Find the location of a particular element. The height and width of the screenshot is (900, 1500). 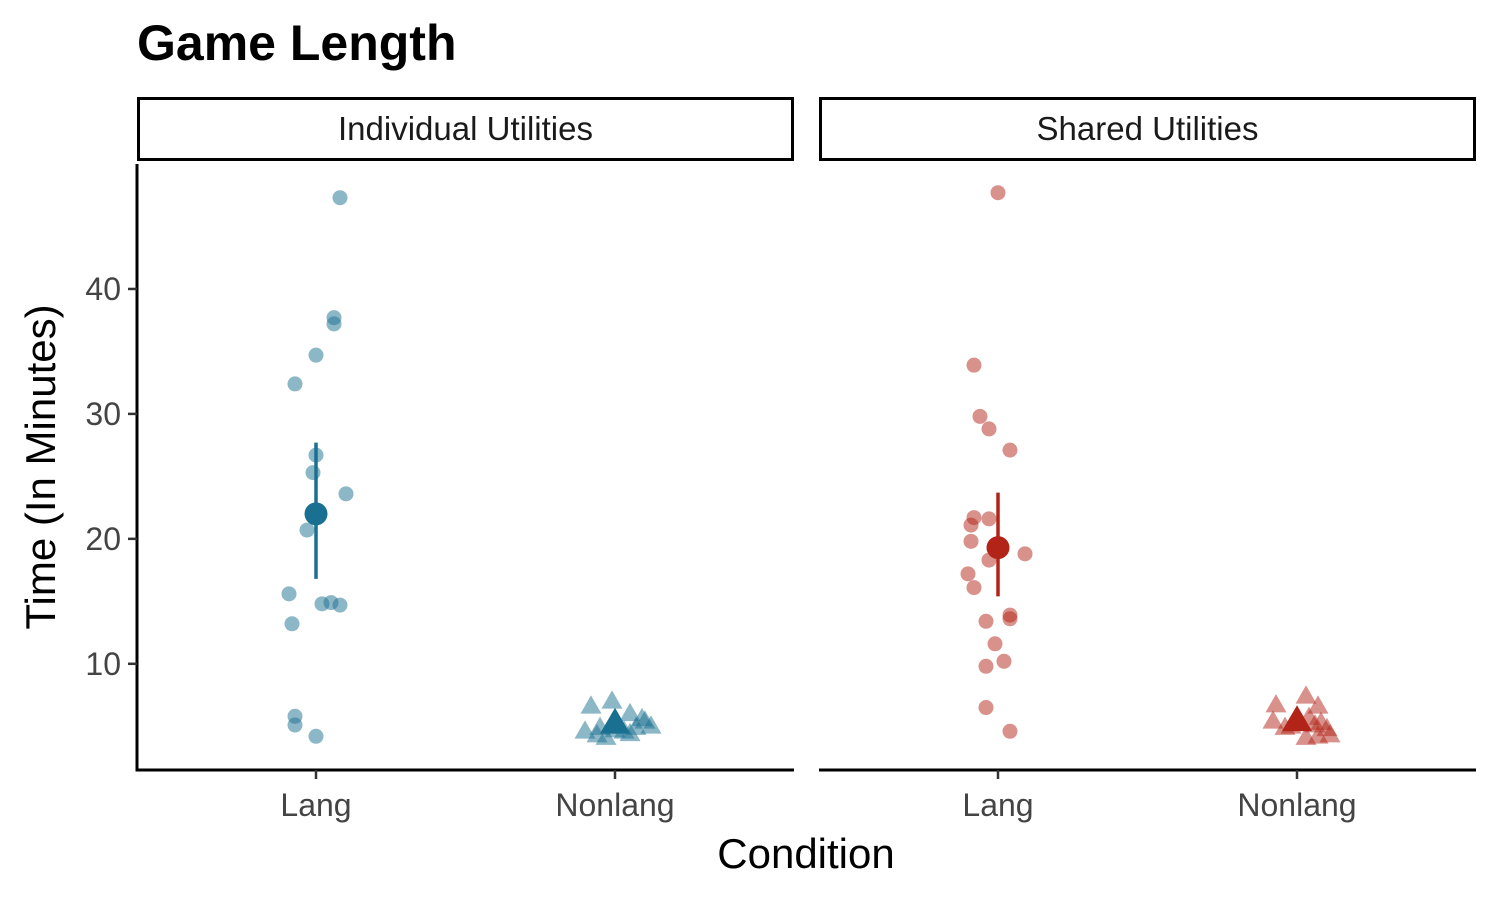

y-tick-label: 20 is located at coordinates (103, 539).